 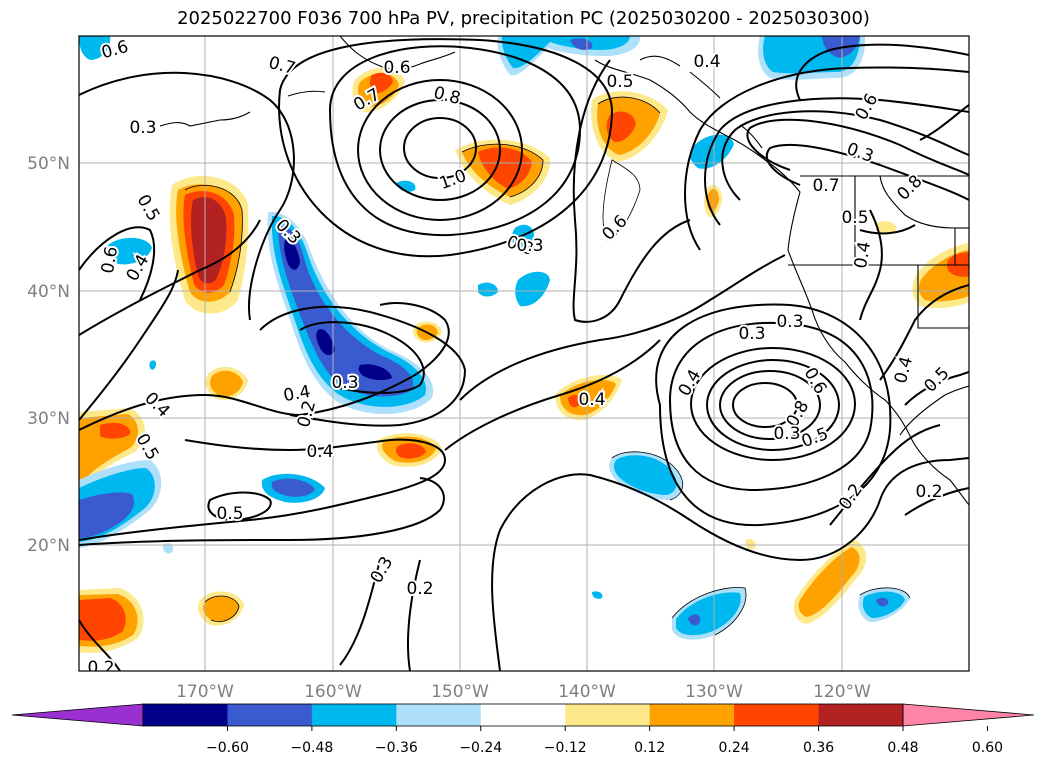 I want to click on colorbar-tick-label: −0.48, so click(x=311, y=748).